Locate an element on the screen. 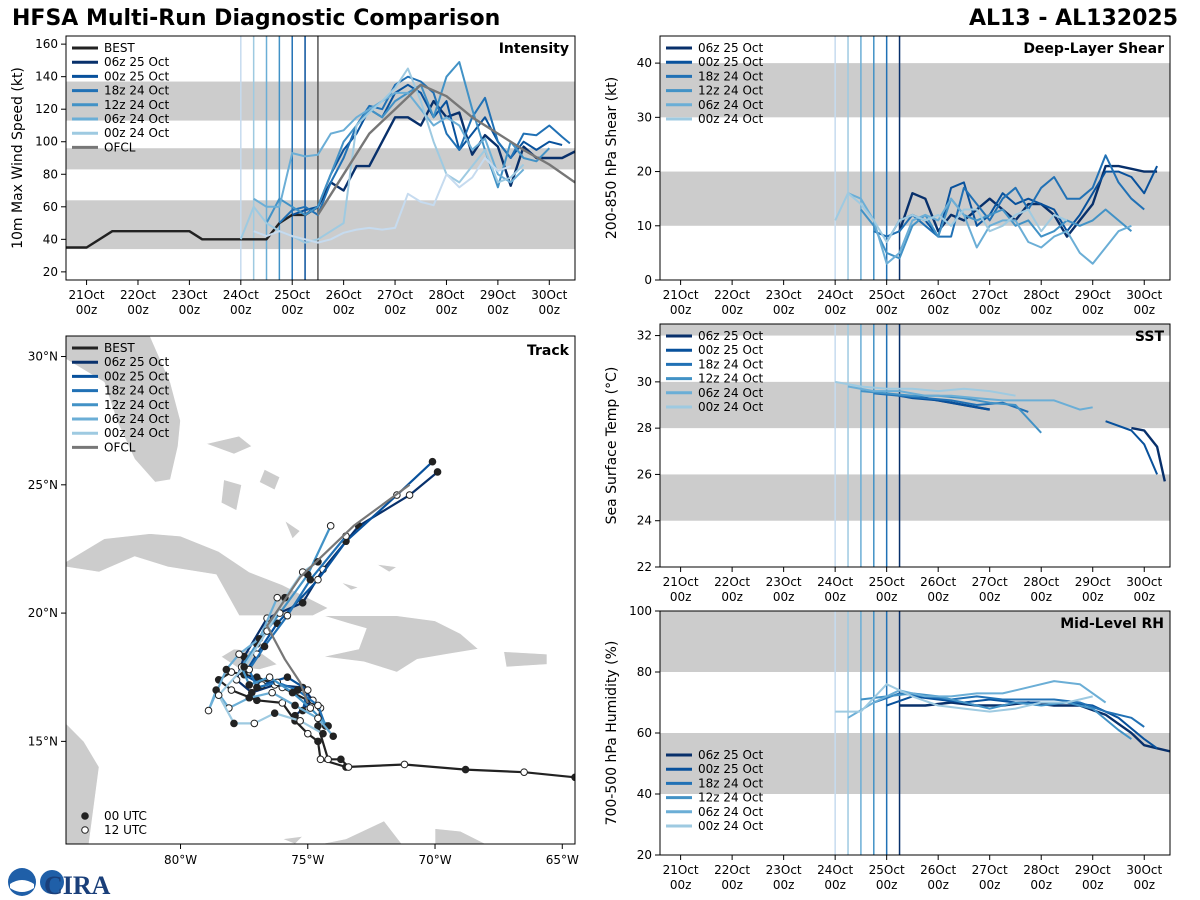  intensity-ytick-label: 140 is located at coordinates (46, 77).